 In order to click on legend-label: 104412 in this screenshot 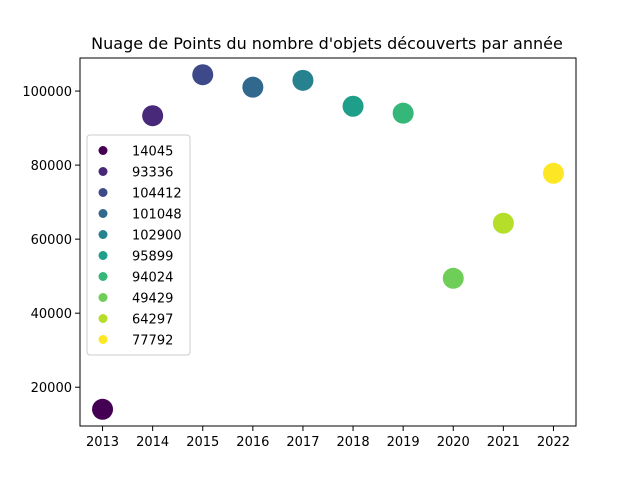, I will do `click(157, 194)`.